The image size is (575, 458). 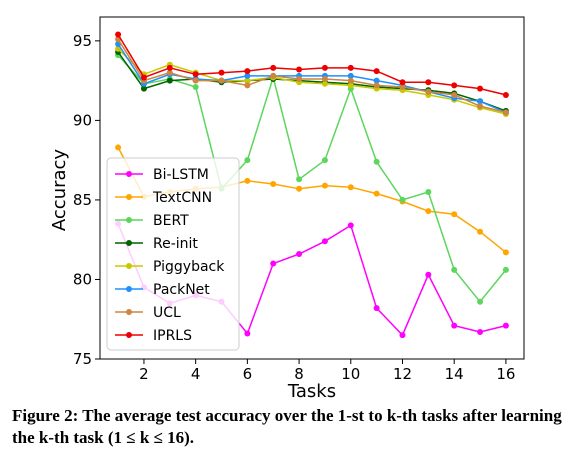 What do you see at coordinates (172, 336) in the screenshot?
I see `legend-label-iprls: IPRLS` at bounding box center [172, 336].